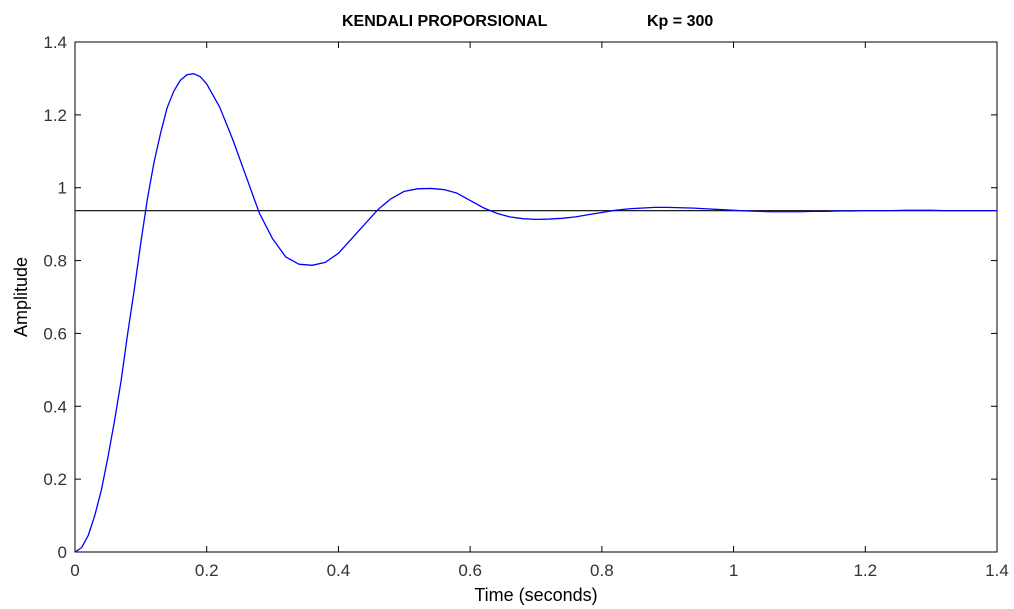 Image resolution: width=1014 pixels, height=609 pixels. What do you see at coordinates (62, 552) in the screenshot?
I see `y-tick-label: 0` at bounding box center [62, 552].